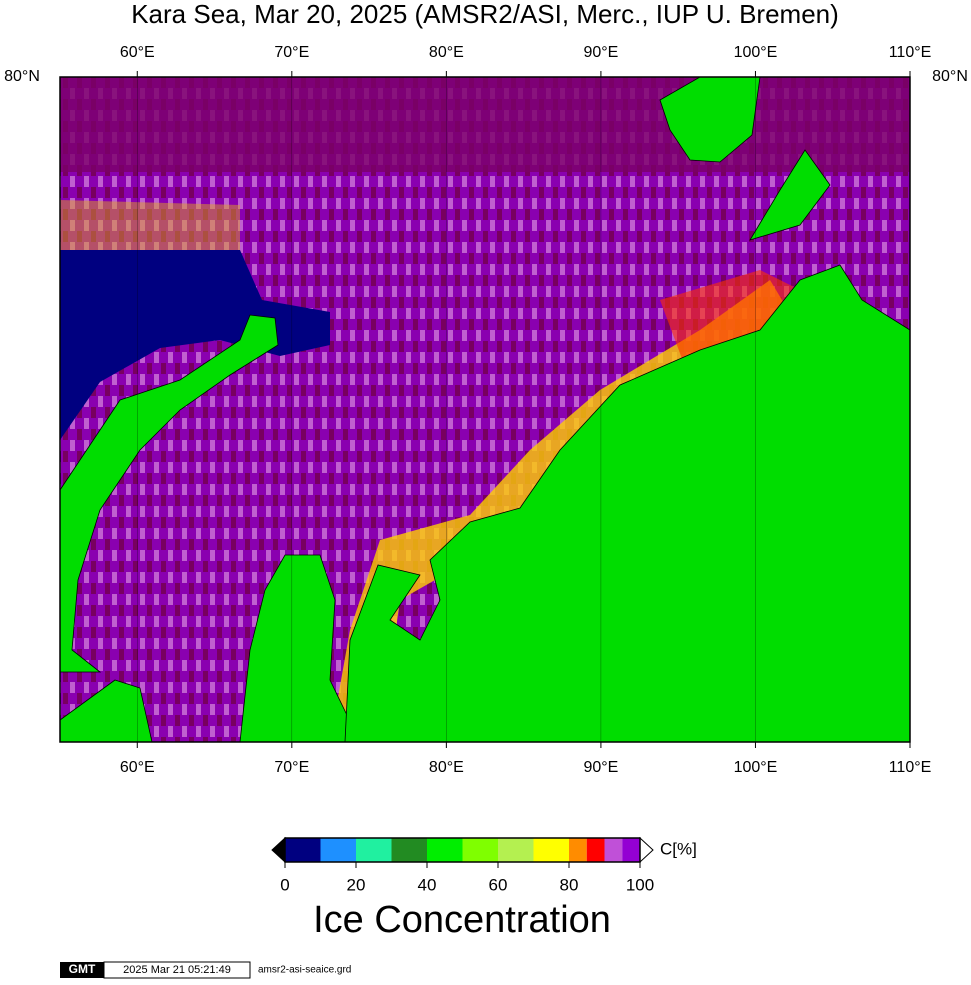  Describe the element at coordinates (498, 884) in the screenshot. I see `colorbar-tick-label: 60` at that location.